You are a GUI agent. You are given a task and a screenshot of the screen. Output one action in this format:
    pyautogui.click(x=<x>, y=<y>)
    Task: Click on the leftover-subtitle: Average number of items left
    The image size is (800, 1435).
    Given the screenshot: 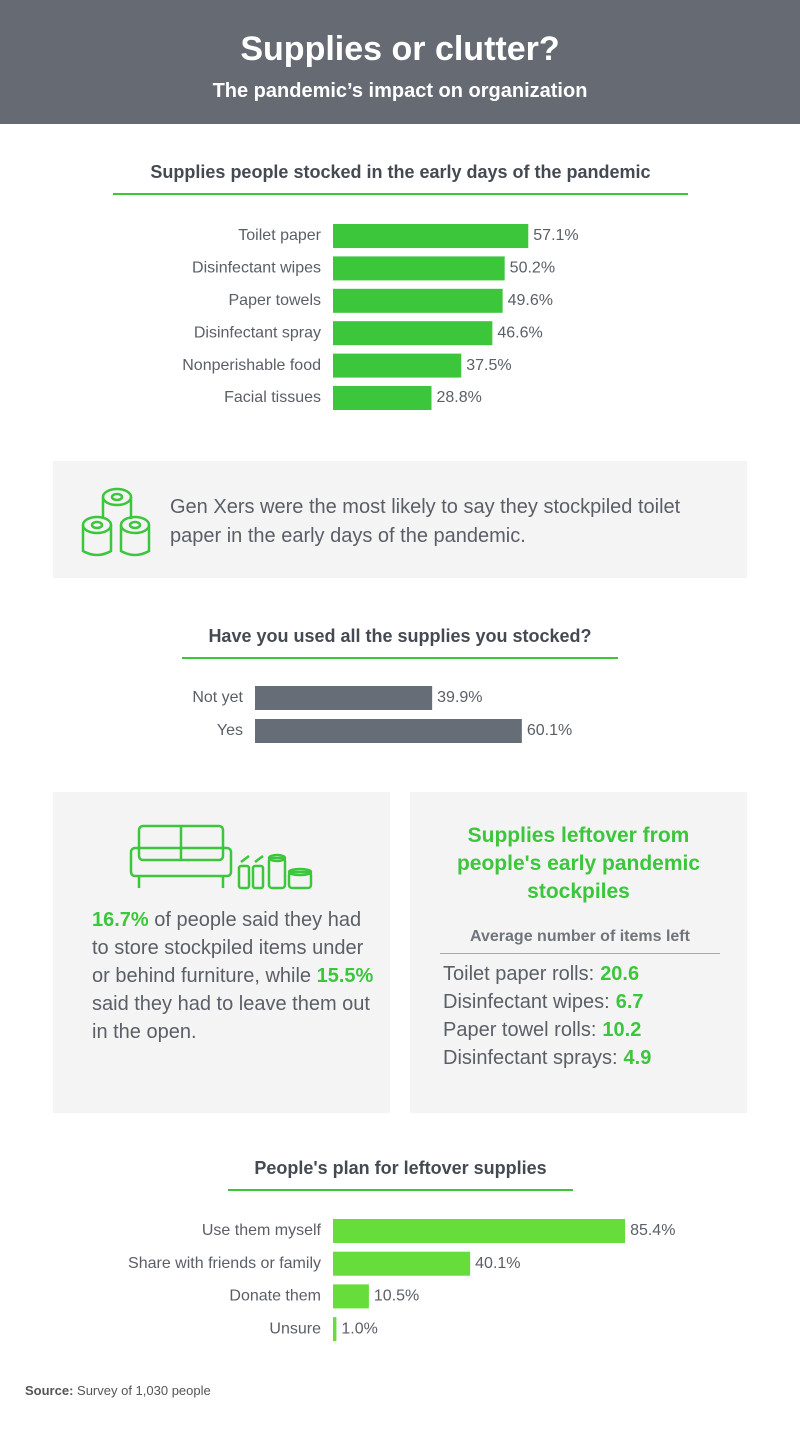 What is the action you would take?
    pyautogui.click(x=580, y=941)
    